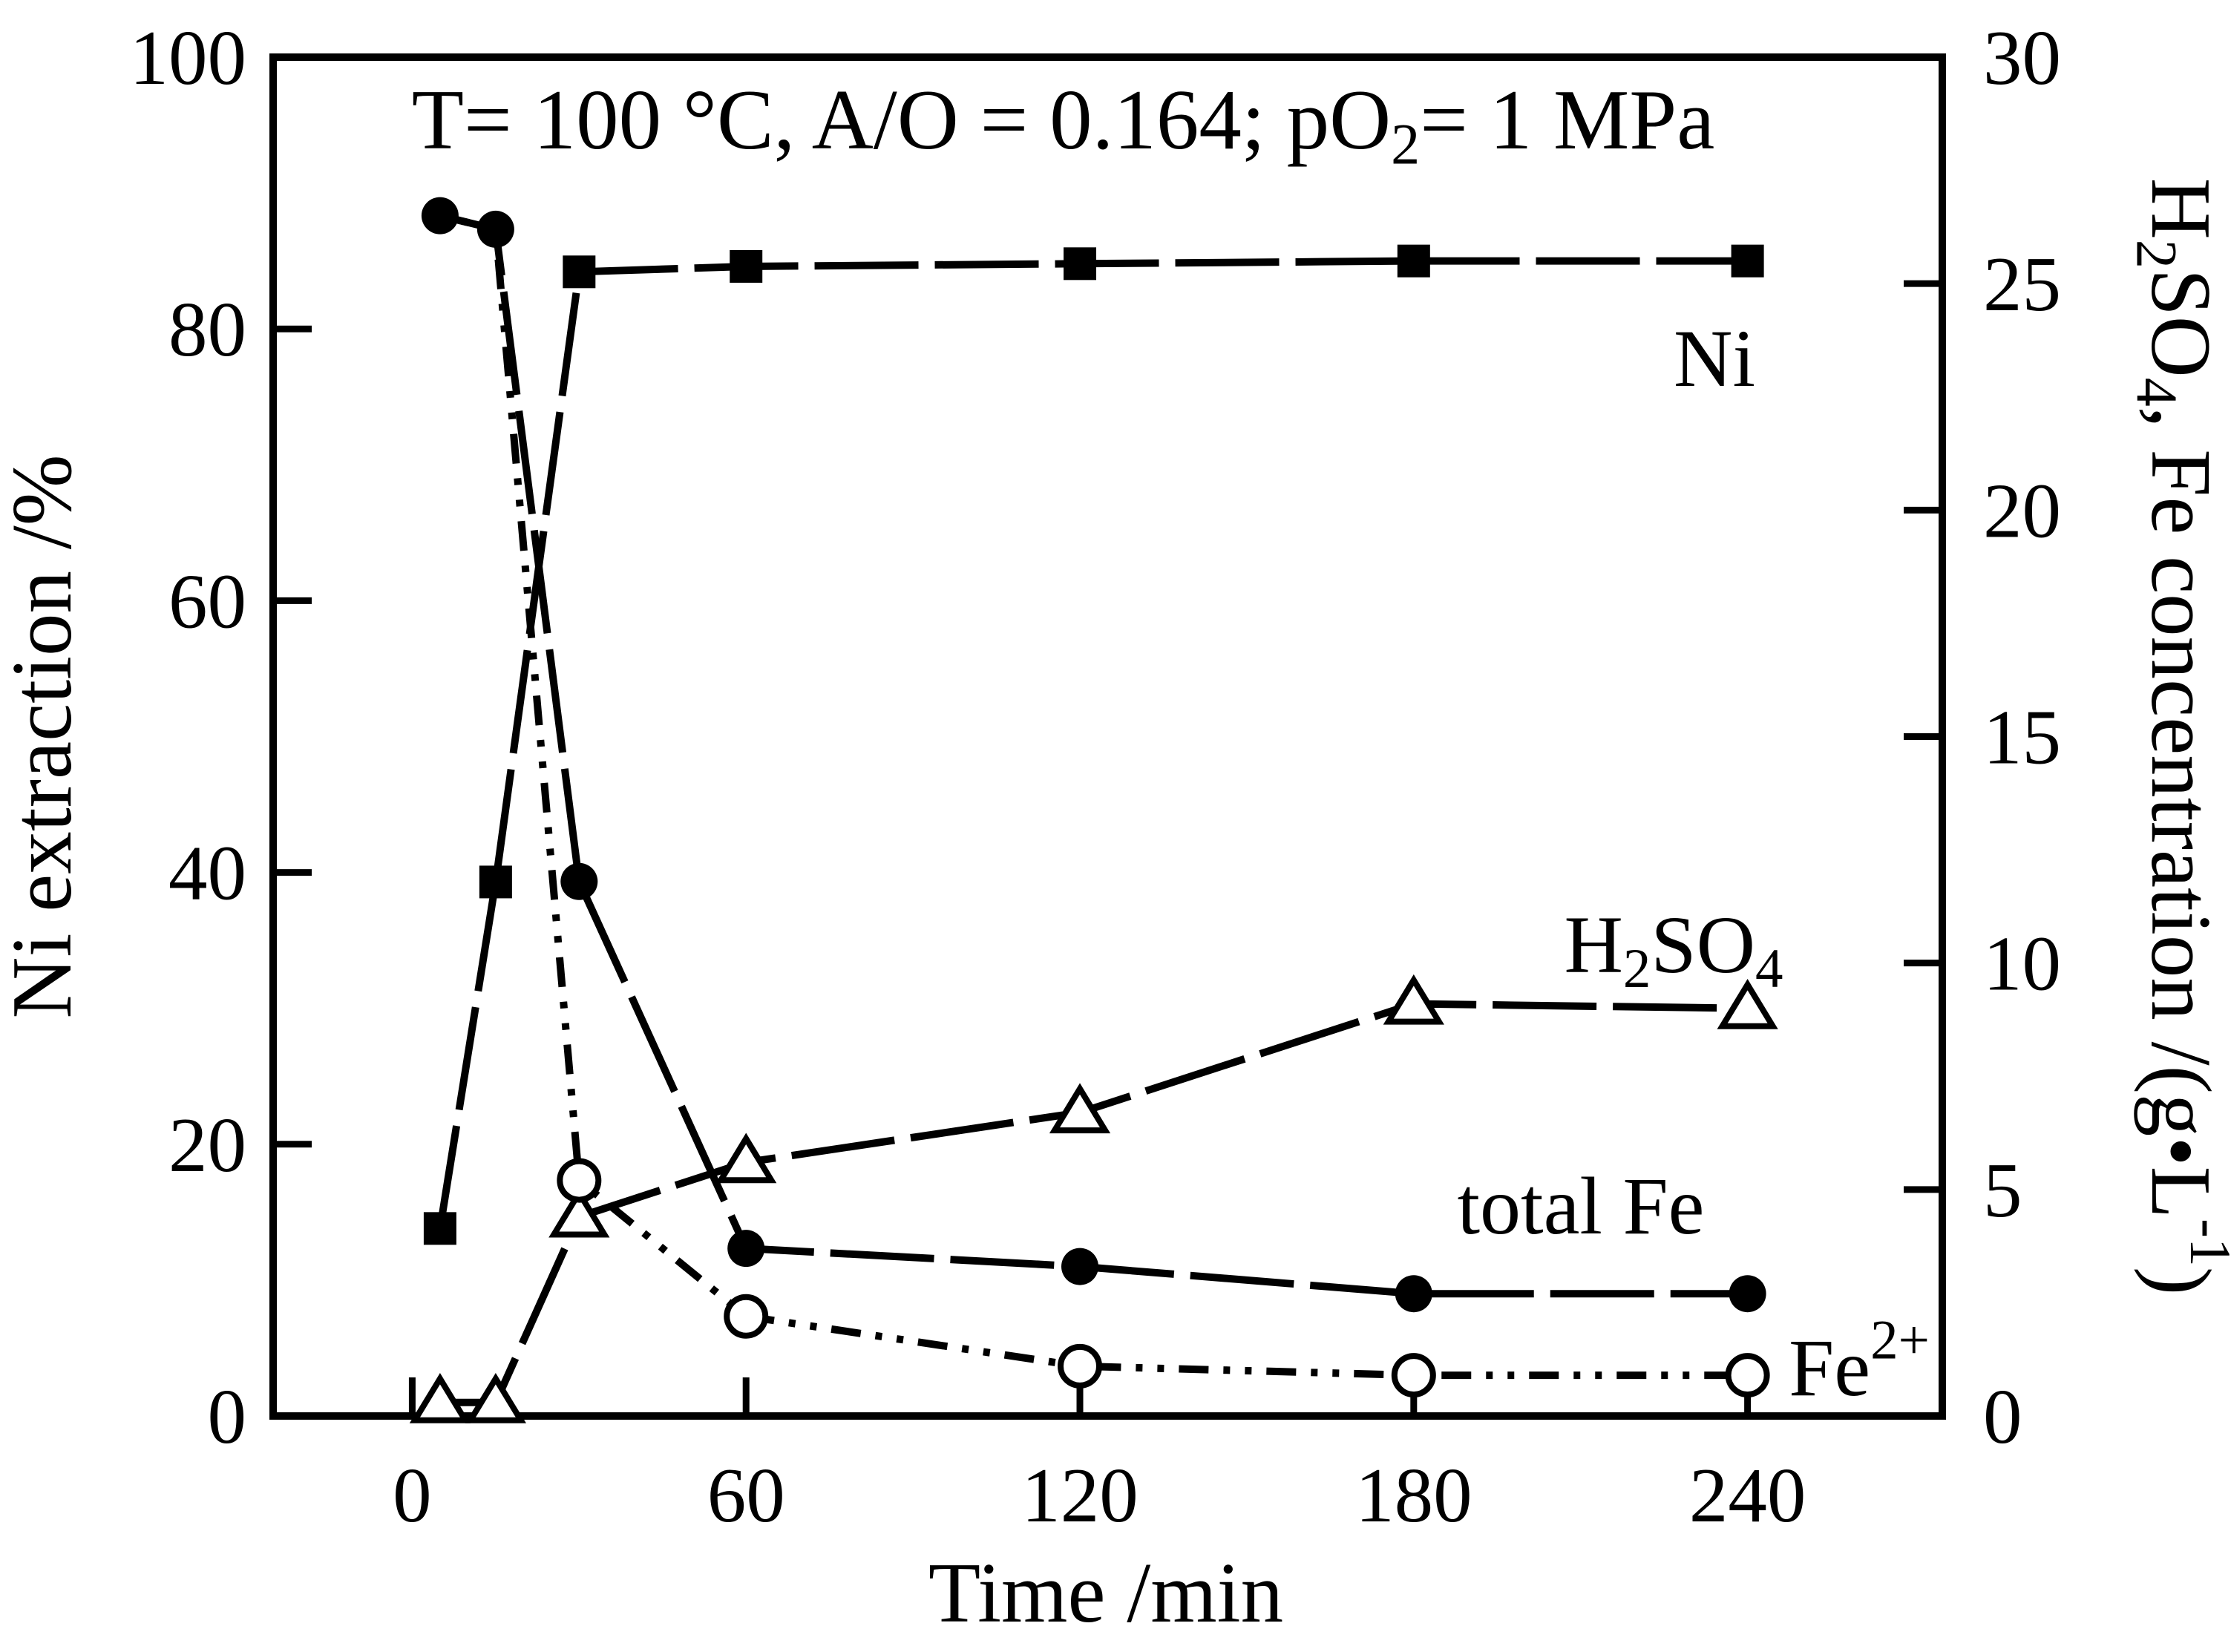 This screenshot has height=1652, width=2231. Describe the element at coordinates (44, 736) in the screenshot. I see `left-axis-title: Ni extraction /%` at that location.